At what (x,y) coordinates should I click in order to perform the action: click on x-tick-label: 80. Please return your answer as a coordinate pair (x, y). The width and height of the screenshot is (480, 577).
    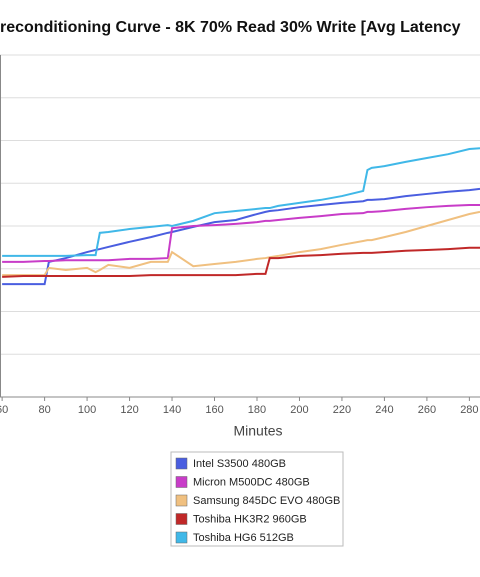
    Looking at the image, I should click on (44, 410).